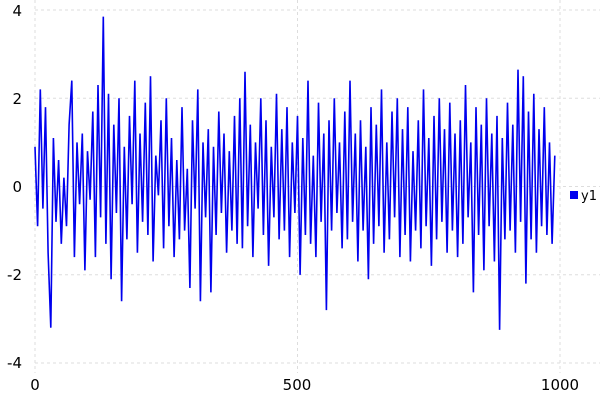 The width and height of the screenshot is (600, 400). Describe the element at coordinates (17, 187) in the screenshot. I see `y-tick-label: 0` at that location.